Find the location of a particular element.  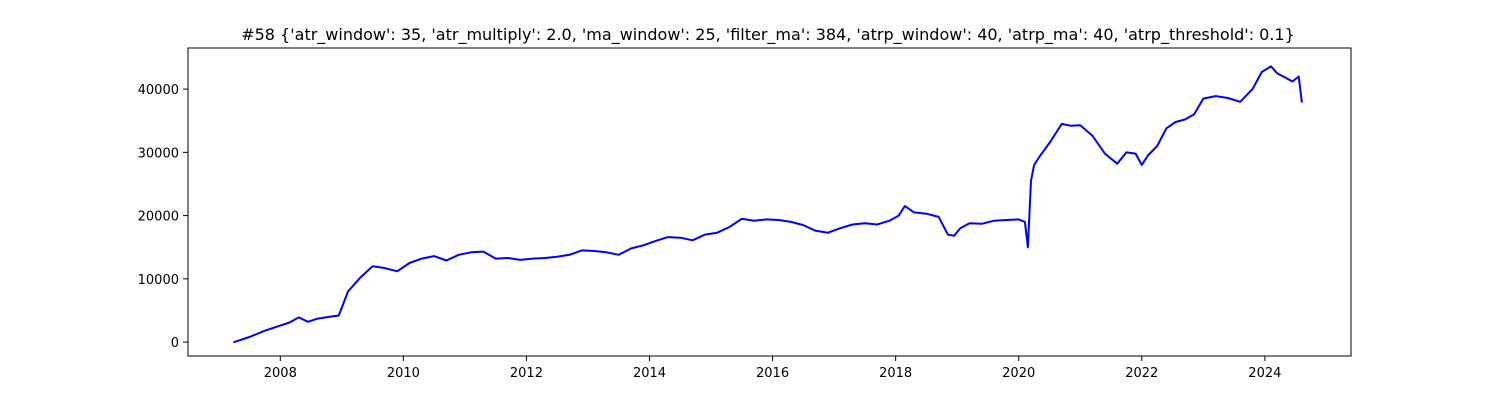

x-tick-label: 2012 is located at coordinates (526, 373).